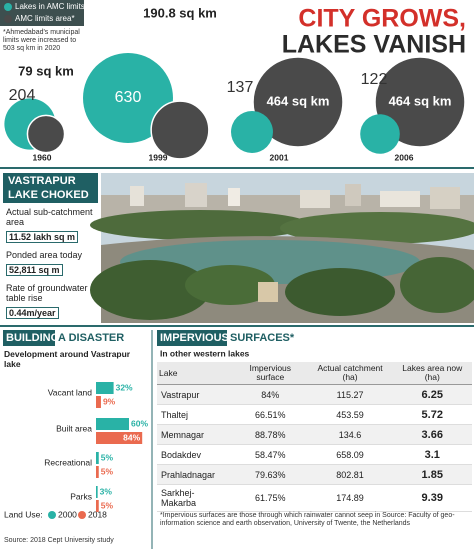 The image size is (474, 549). Describe the element at coordinates (124, 387) in the screenshot. I see `bar-label: 32%` at that location.